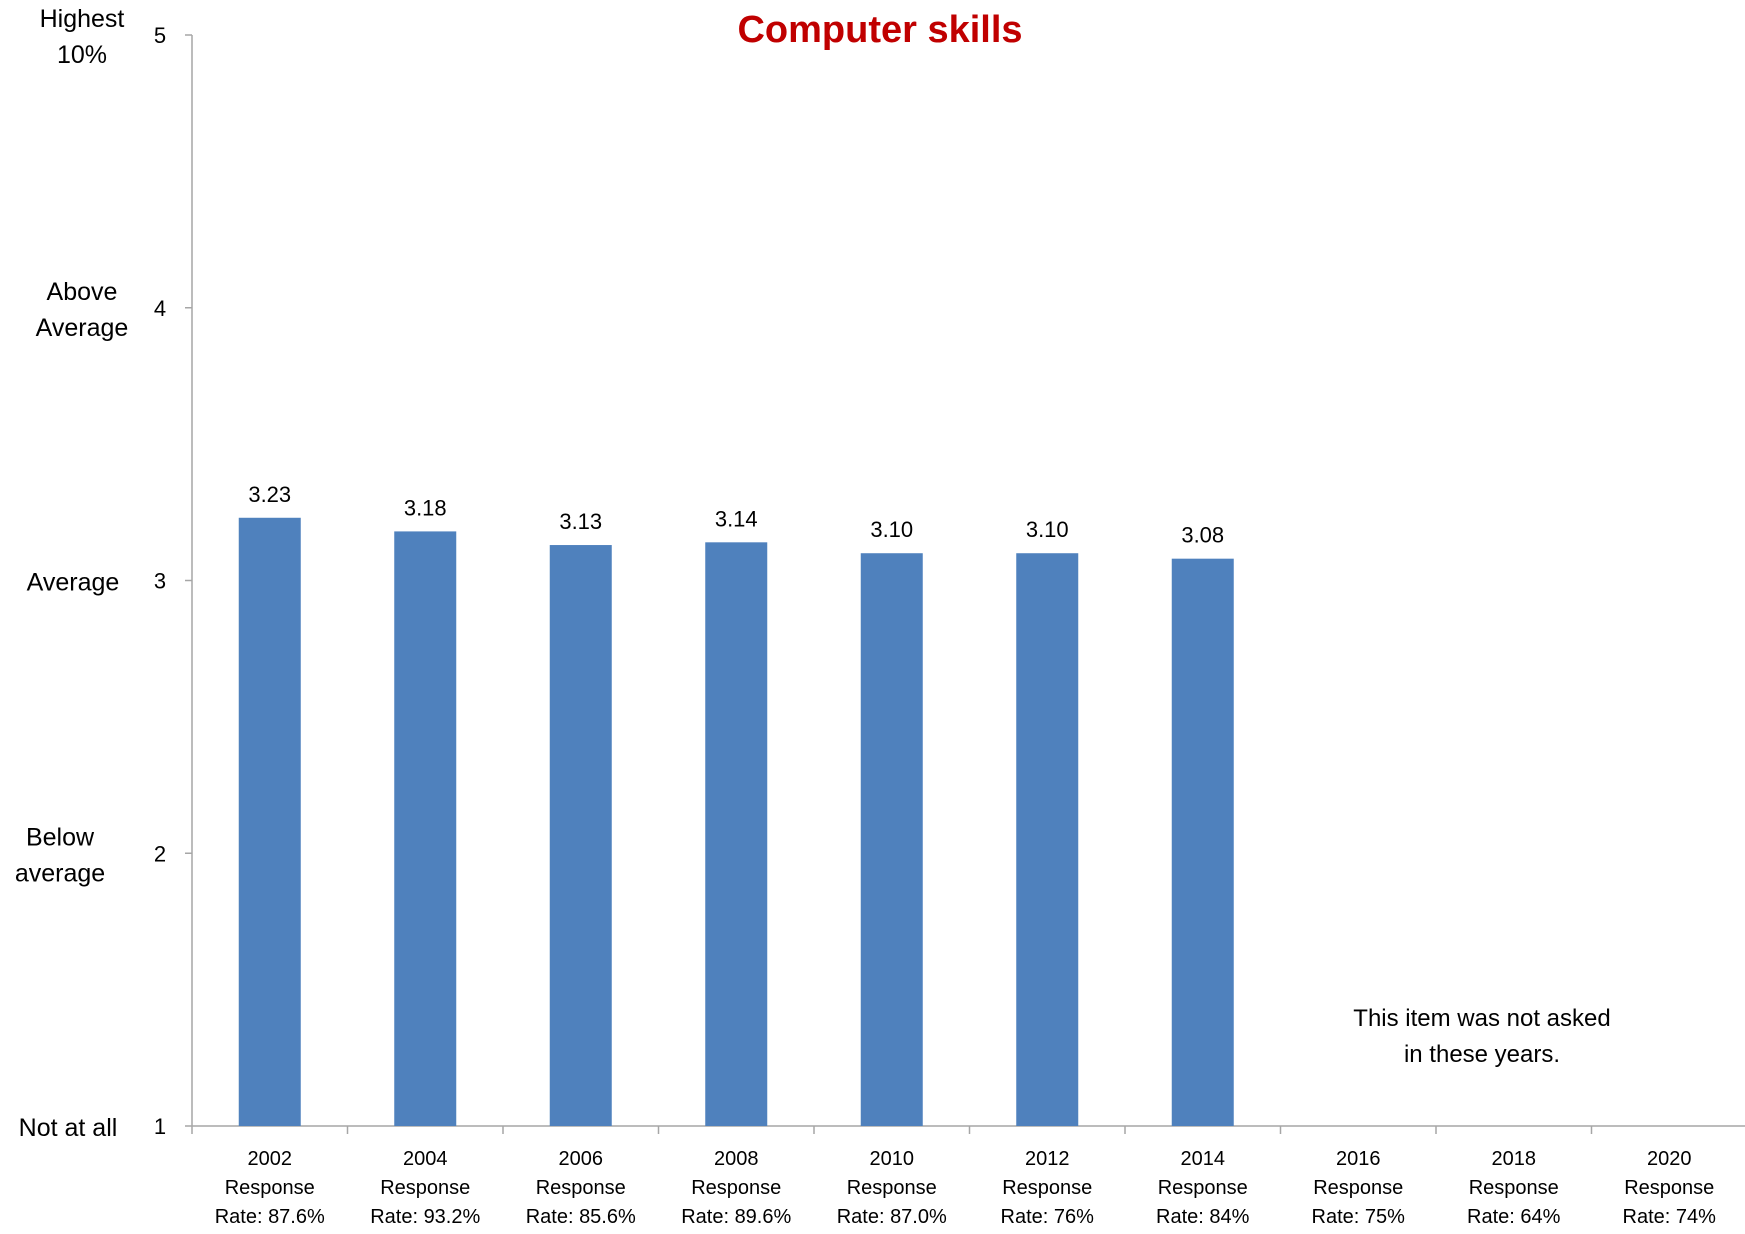 The width and height of the screenshot is (1745, 1234). Describe the element at coordinates (1358, 1159) in the screenshot. I see `x-tick-label: 2016` at that location.